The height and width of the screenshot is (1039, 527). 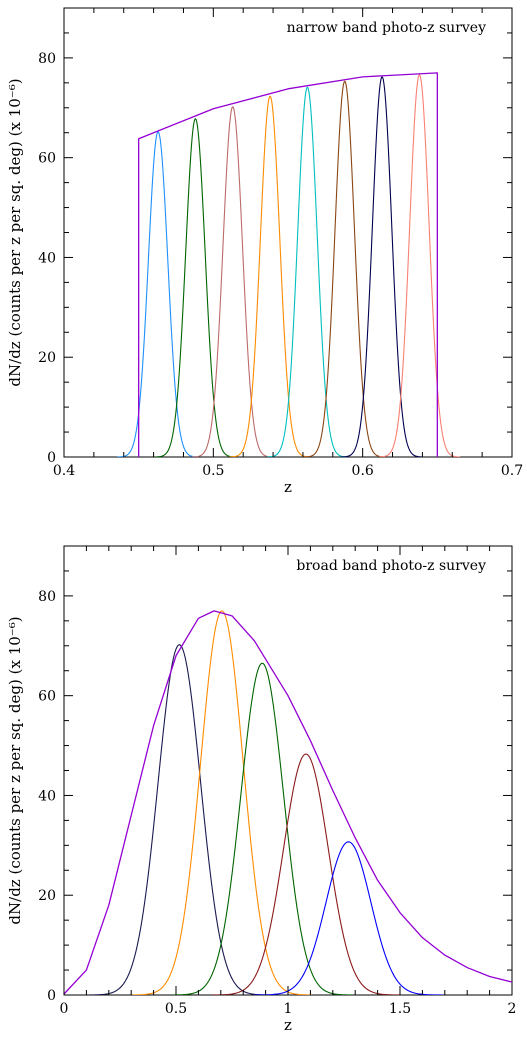 What do you see at coordinates (64, 1009) in the screenshot?
I see `x-tick-label: 0` at bounding box center [64, 1009].